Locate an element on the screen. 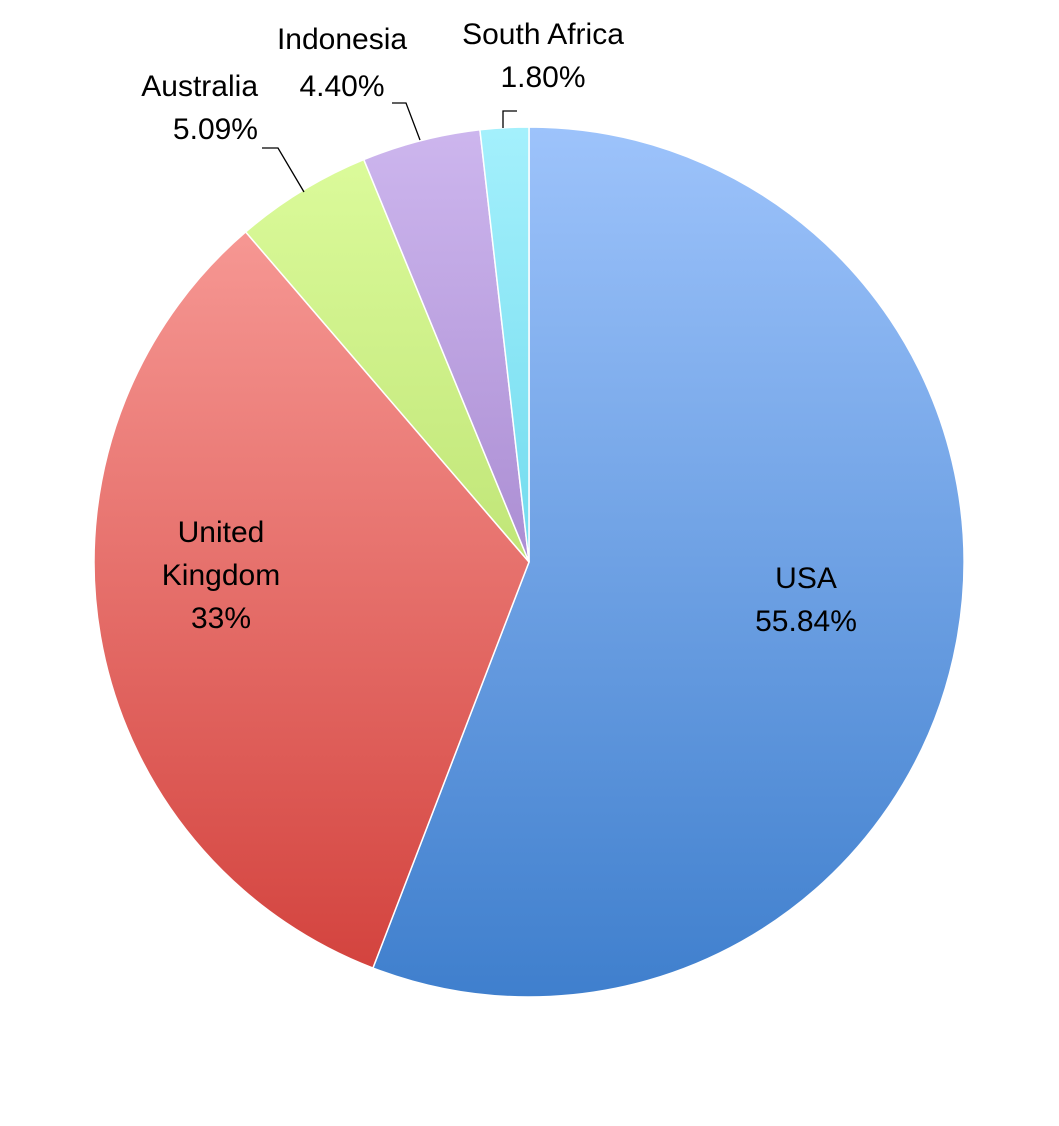 The image size is (1059, 1126). slice-label-line: Kingdom is located at coordinates (221, 575).